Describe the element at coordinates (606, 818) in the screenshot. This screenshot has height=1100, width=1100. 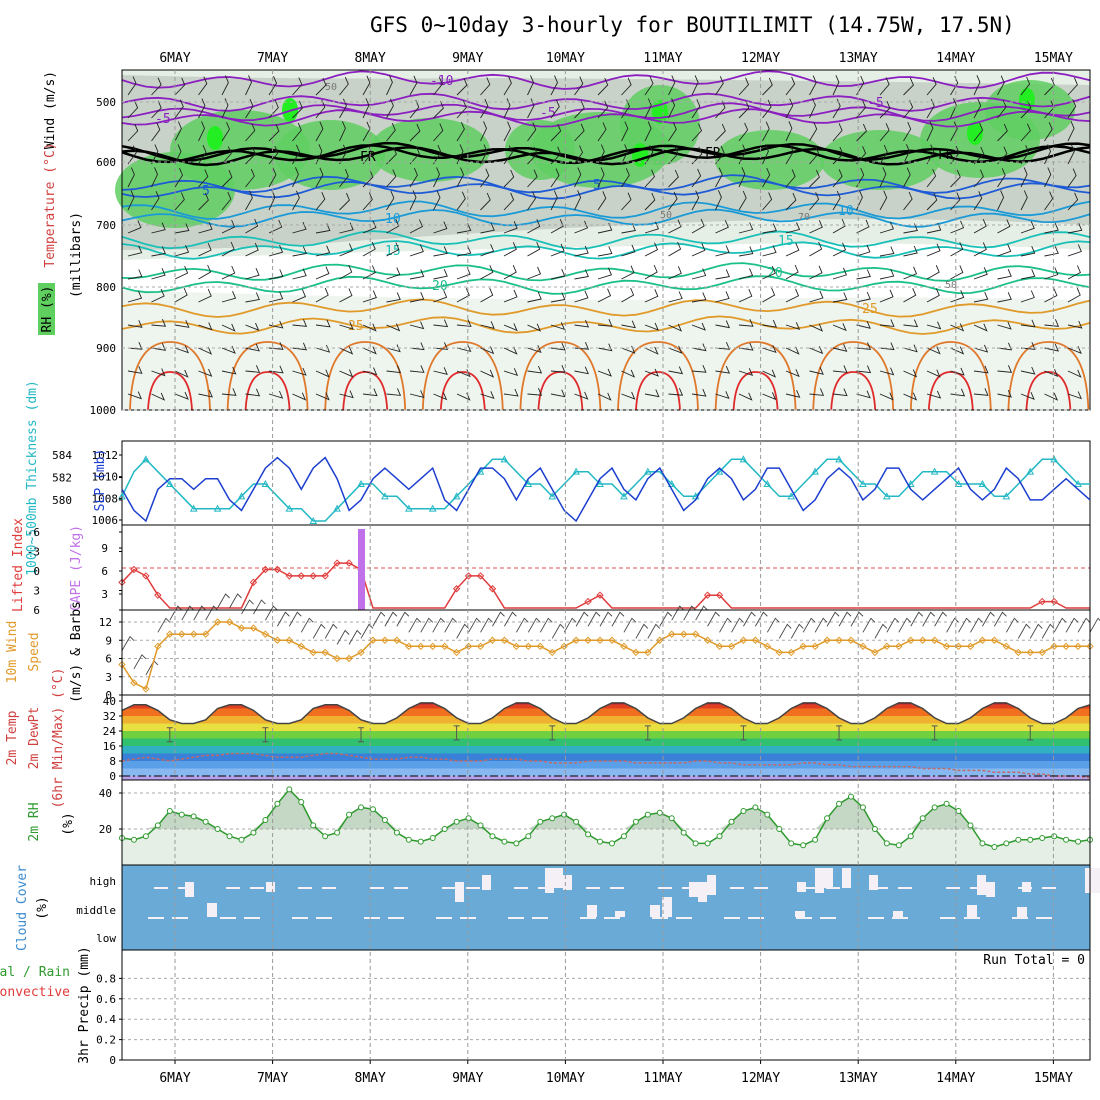
I see `rh2m-line` at that location.